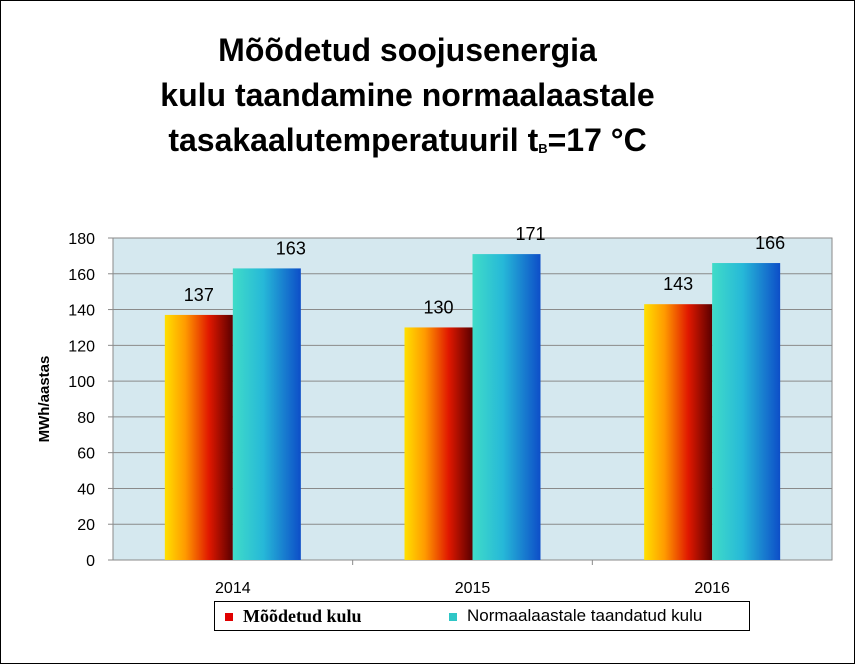  What do you see at coordinates (291, 248) in the screenshot?
I see `data-label-normalized-2014: 163` at bounding box center [291, 248].